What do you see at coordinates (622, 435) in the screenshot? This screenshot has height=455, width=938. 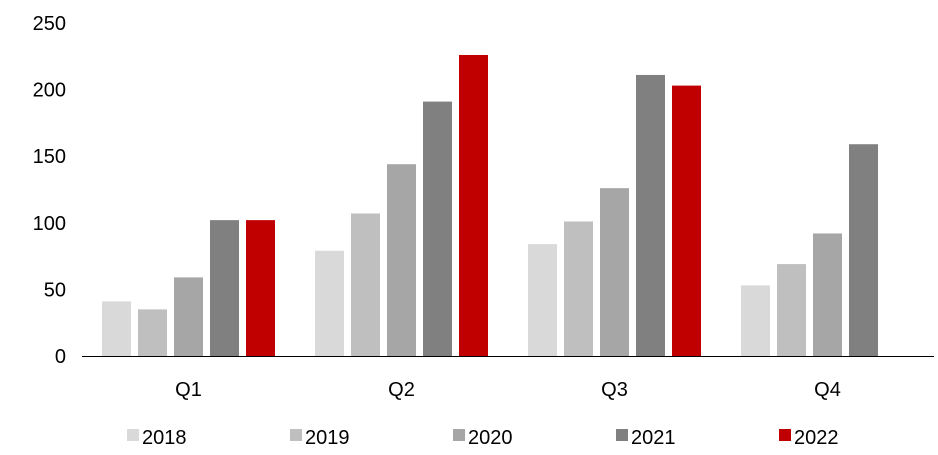 I see `legend-swatch-2021` at bounding box center [622, 435].